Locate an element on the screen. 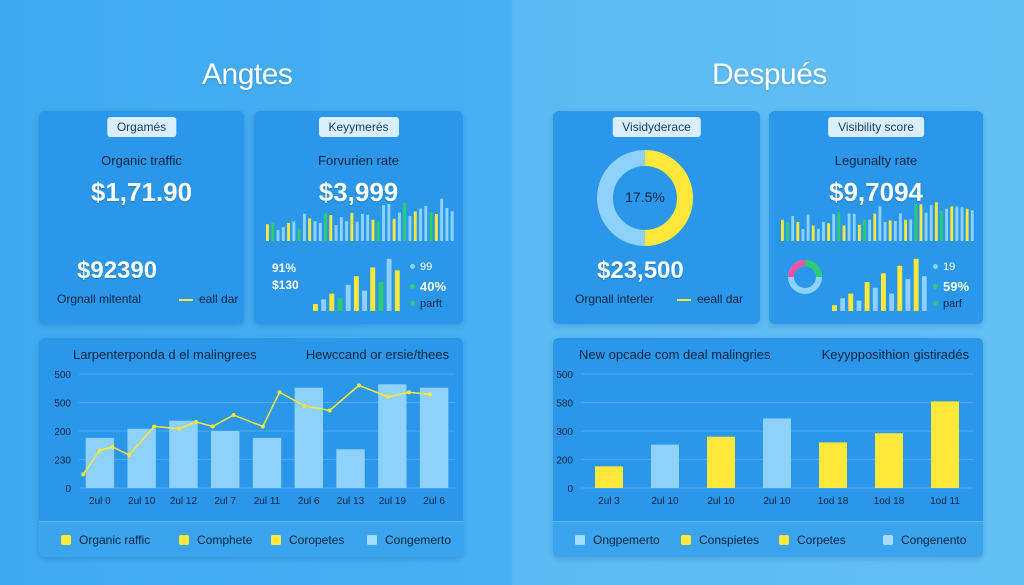 The width and height of the screenshot is (1024, 585). donut-label: 17.5% is located at coordinates (645, 197).